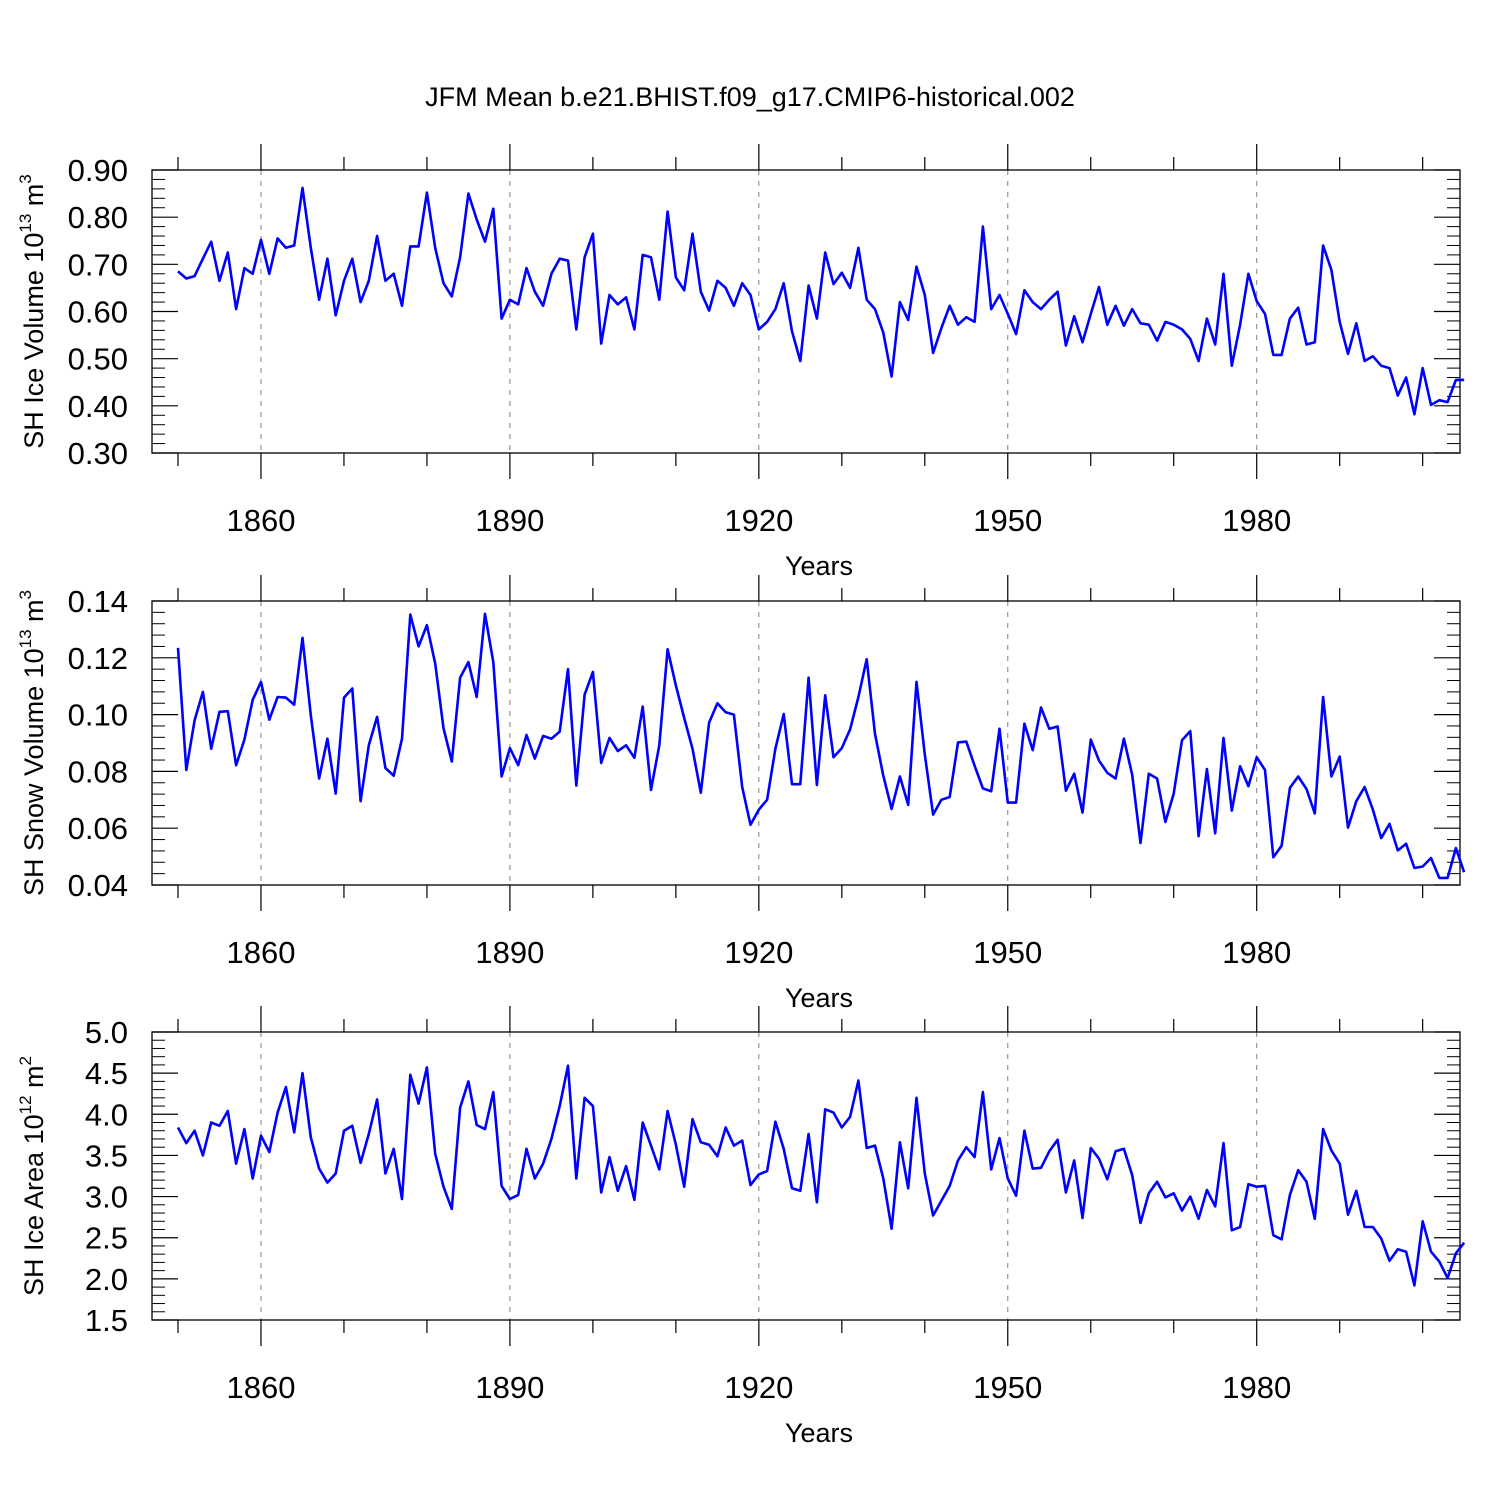 This screenshot has height=1500, width=1500. I want to click on y-tick-label: 0.60, so click(98, 312).